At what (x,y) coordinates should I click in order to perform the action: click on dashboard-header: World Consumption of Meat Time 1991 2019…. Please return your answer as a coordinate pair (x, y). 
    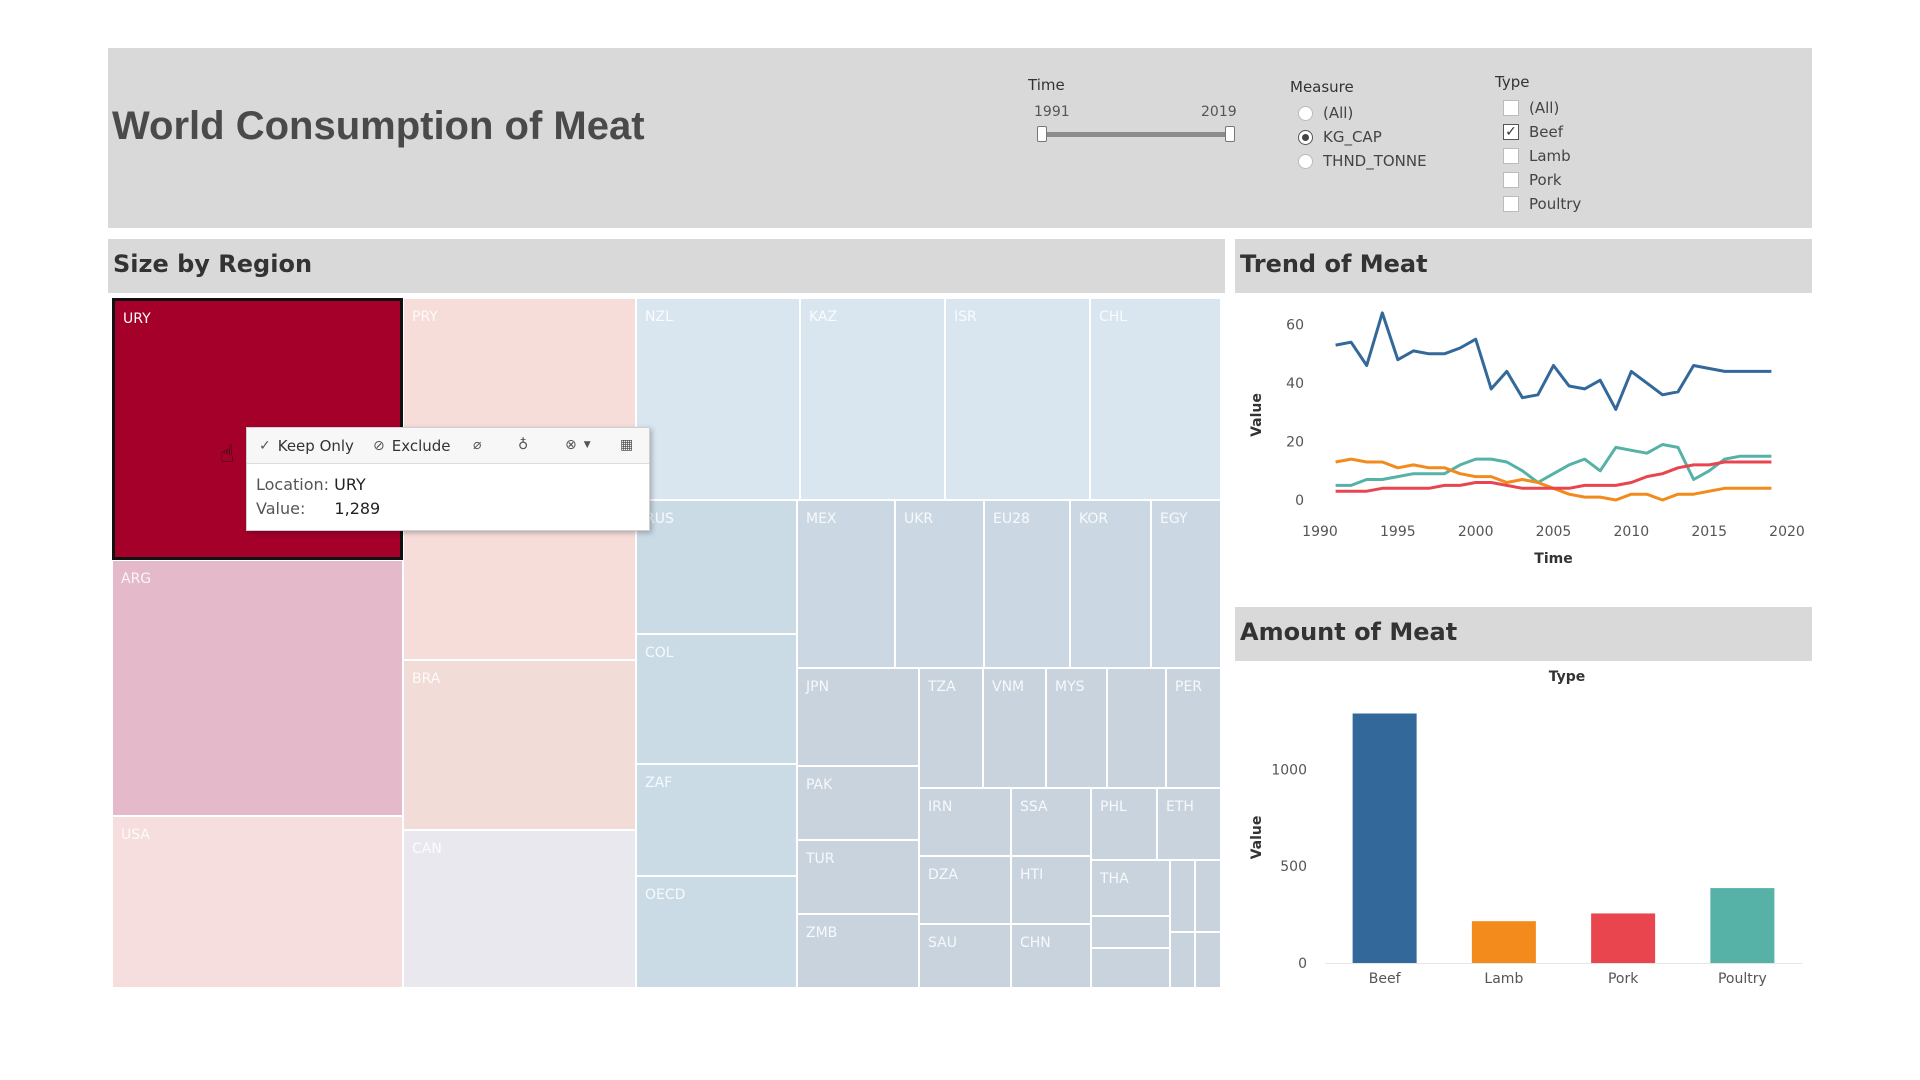
    Looking at the image, I should click on (960, 138).